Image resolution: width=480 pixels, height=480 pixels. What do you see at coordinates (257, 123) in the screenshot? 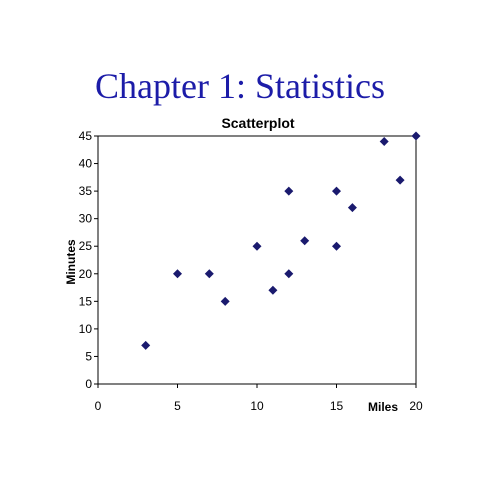
I see `chart-title: Scatterplot` at bounding box center [257, 123].